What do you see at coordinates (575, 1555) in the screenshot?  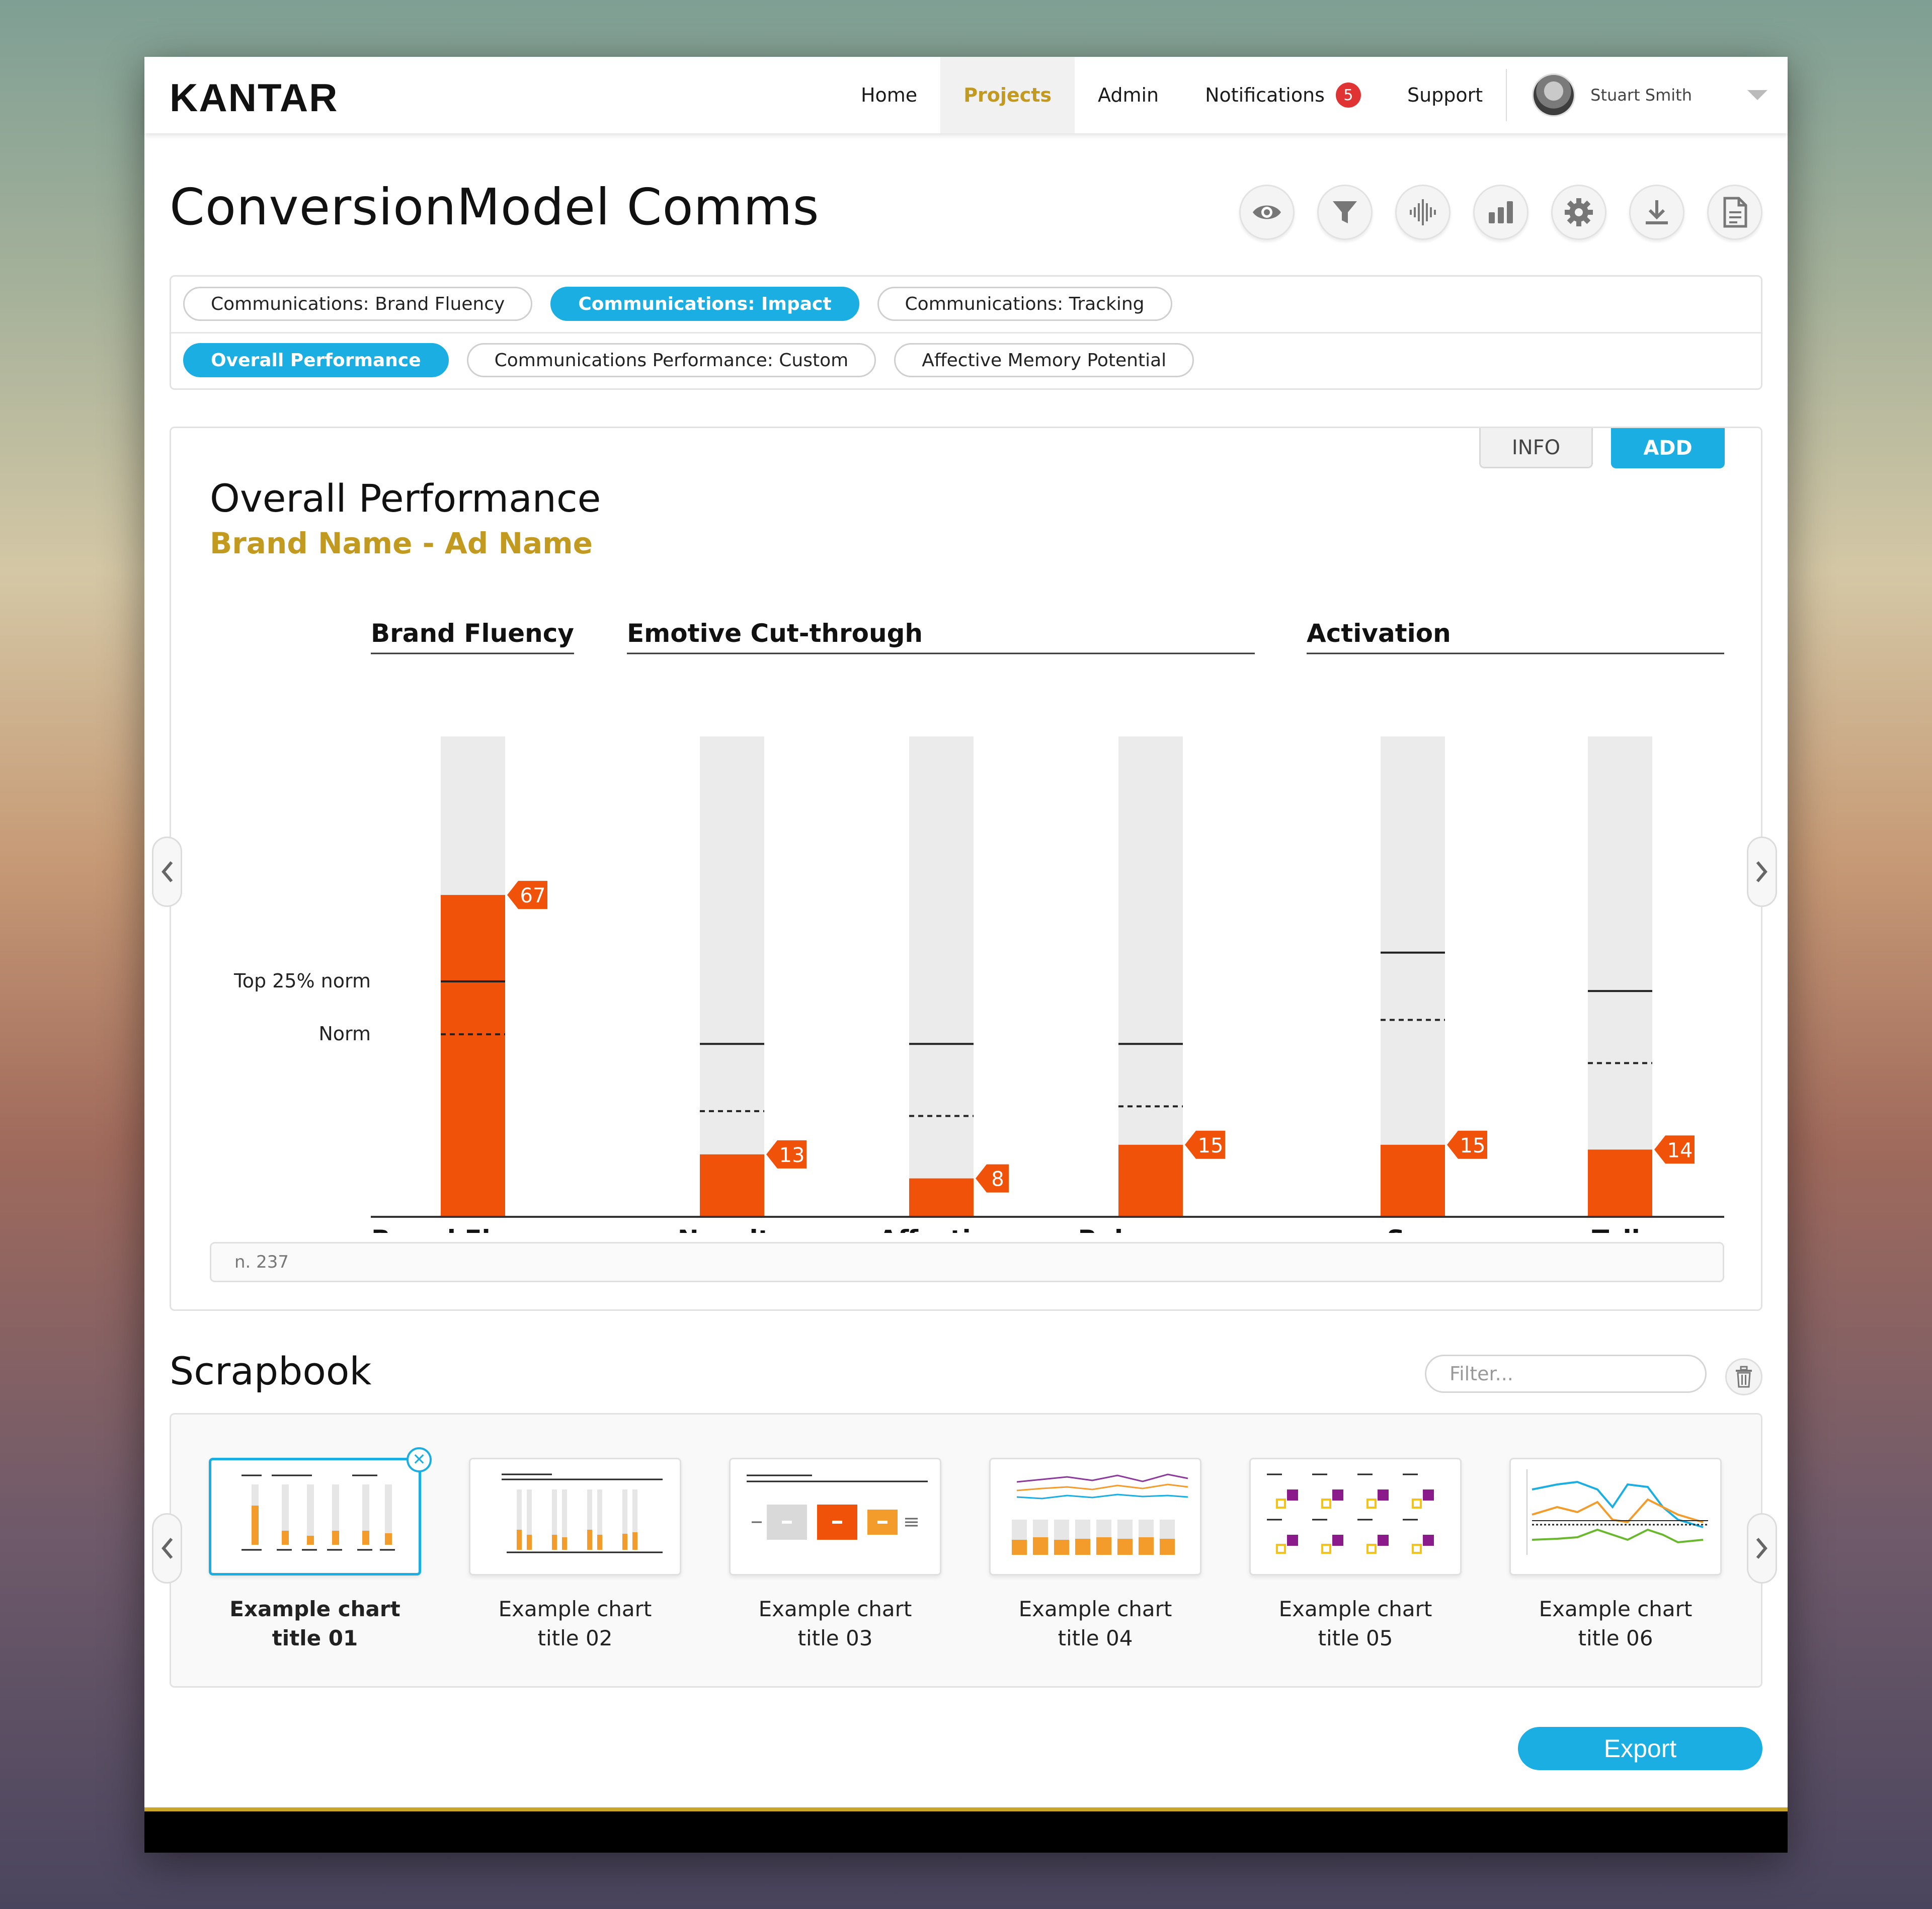 I see `scrapbook-item: Example chart title 02` at bounding box center [575, 1555].